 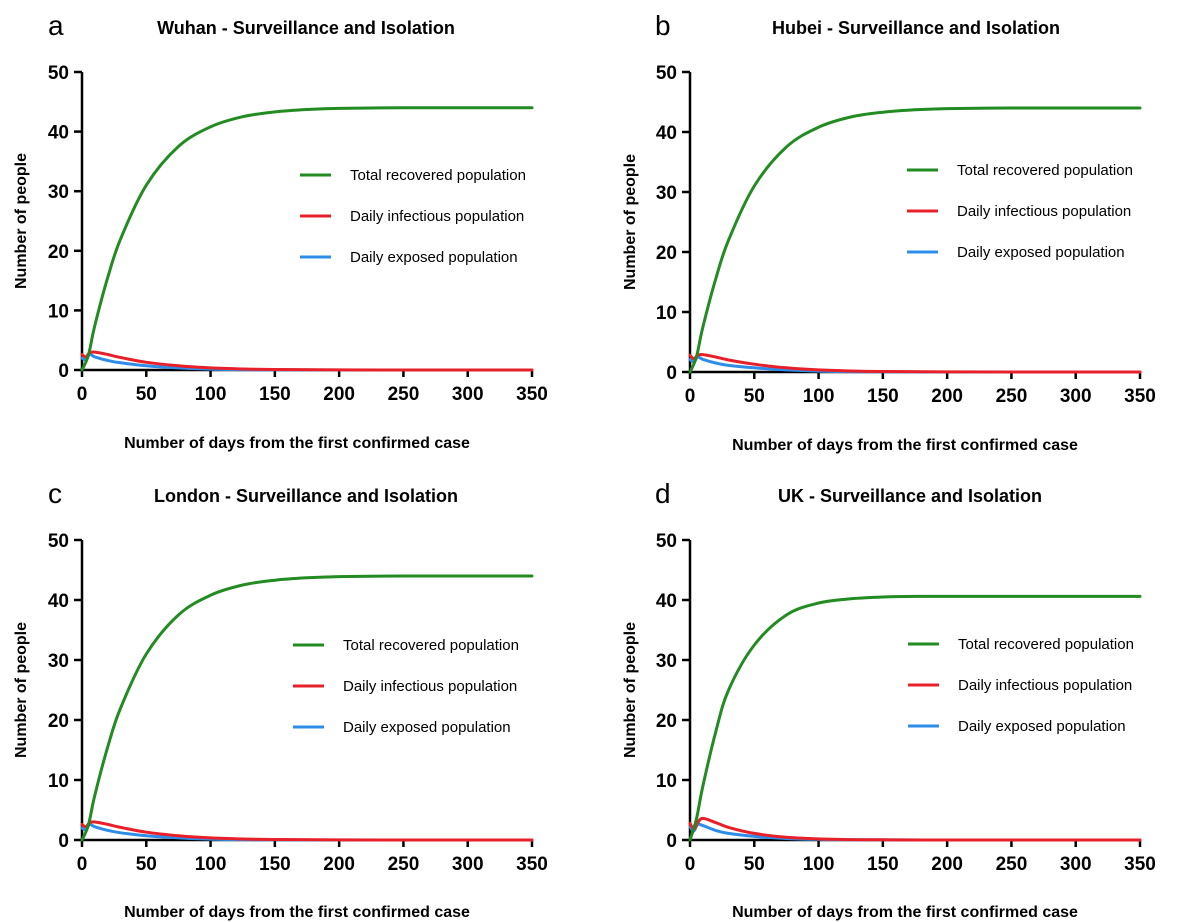 What do you see at coordinates (306, 28) in the screenshot?
I see `chart-title: Wuhan - Surveillance and Isolation` at bounding box center [306, 28].